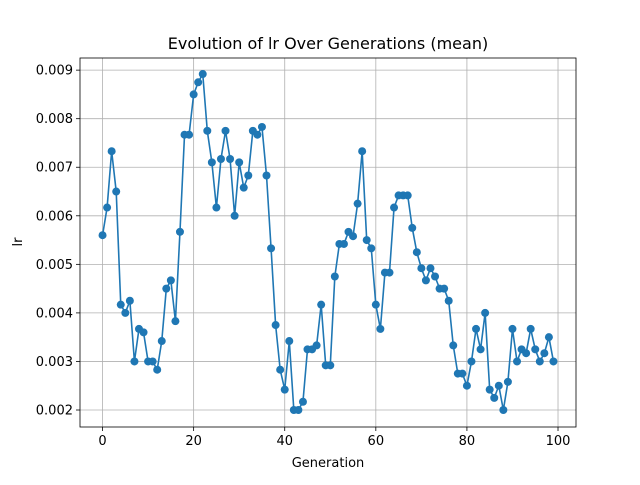 The height and width of the screenshot is (485, 640). Describe the element at coordinates (54, 71) in the screenshot. I see `y-tick-label: 0.009` at that location.